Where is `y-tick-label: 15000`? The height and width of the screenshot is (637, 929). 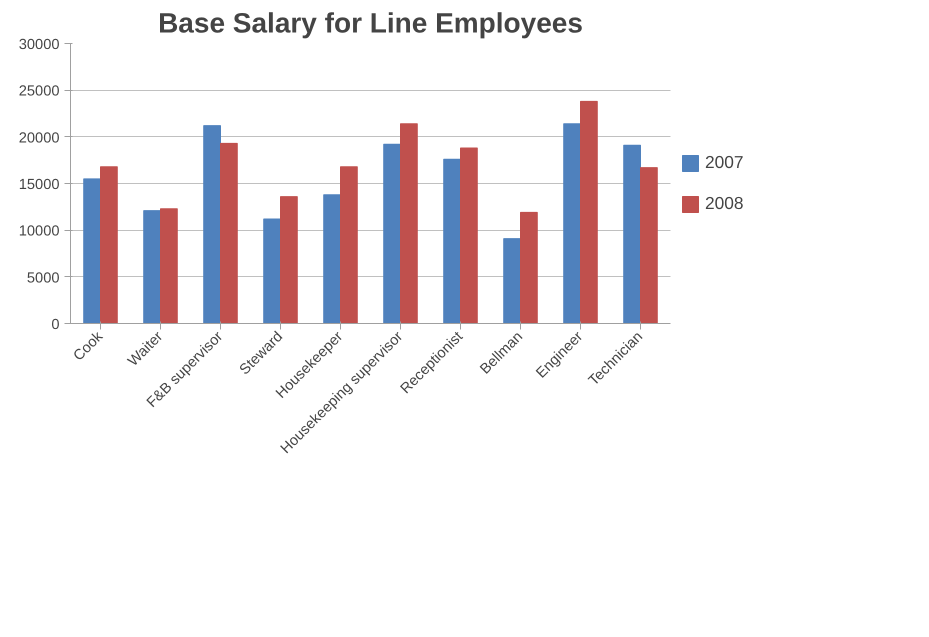 y-tick-label: 15000 is located at coordinates (39, 185).